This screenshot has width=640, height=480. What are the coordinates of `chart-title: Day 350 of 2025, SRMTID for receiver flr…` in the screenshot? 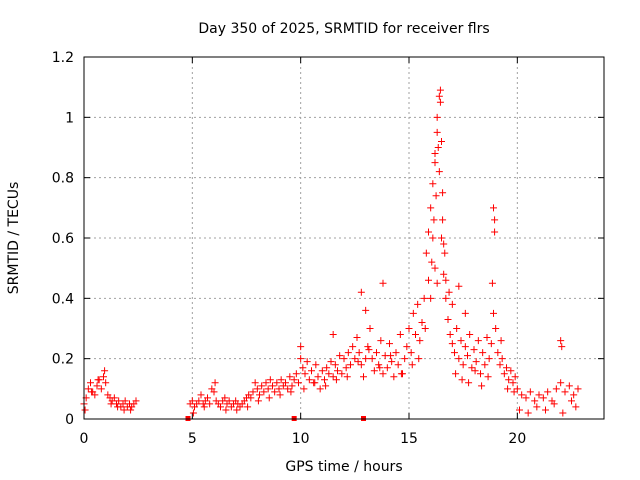 It's located at (343, 29).